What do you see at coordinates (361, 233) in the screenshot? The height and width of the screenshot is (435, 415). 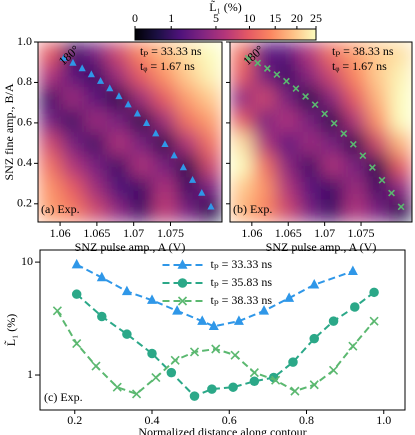 I see `x-tick-label: 1.075` at bounding box center [361, 233].